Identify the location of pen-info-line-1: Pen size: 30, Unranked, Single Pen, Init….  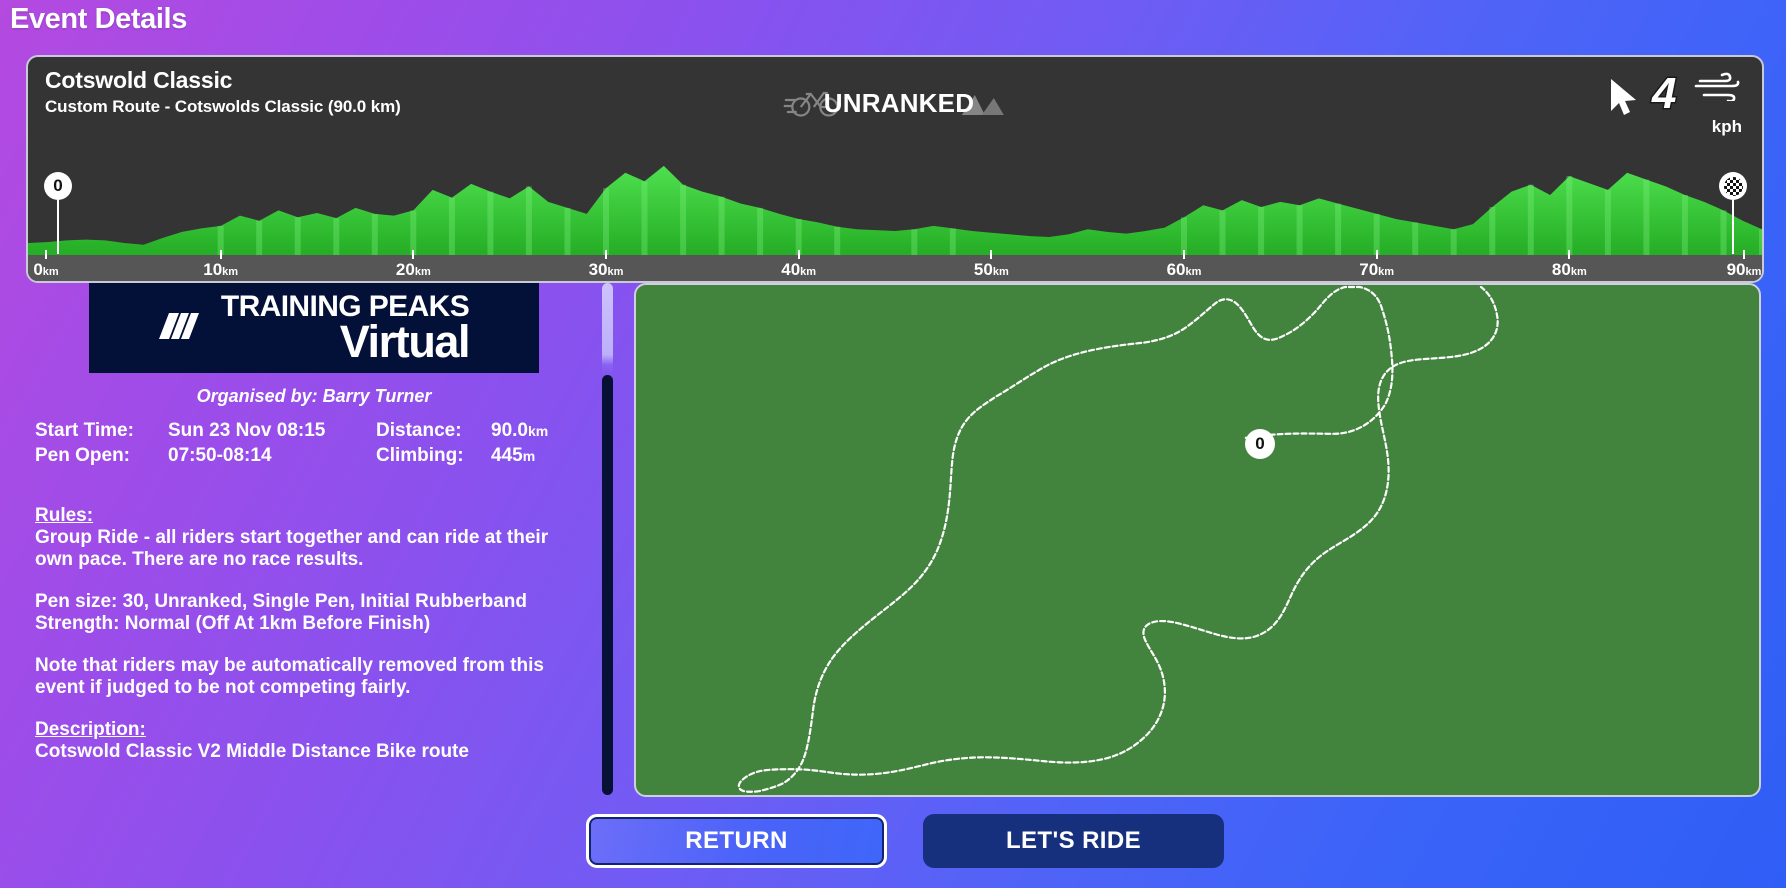
(281, 602).